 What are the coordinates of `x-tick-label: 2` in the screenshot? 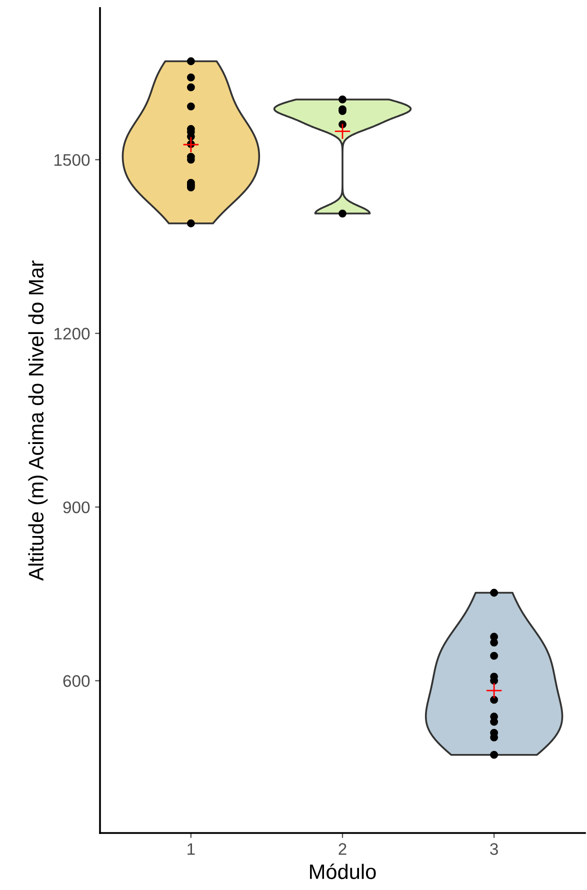 It's located at (342, 849).